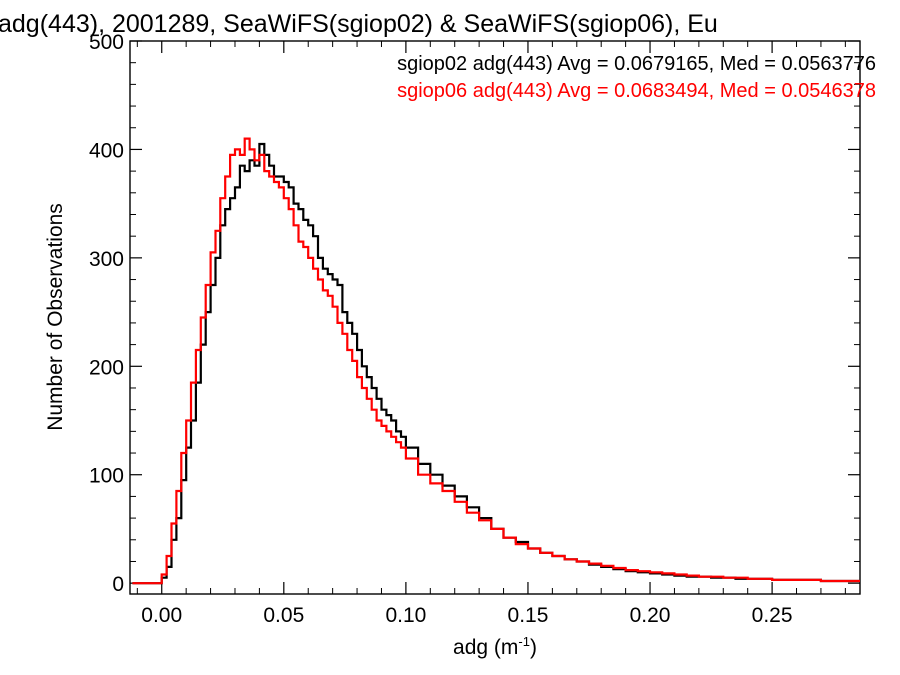 Image resolution: width=900 pixels, height=675 pixels. I want to click on y-tick-label: 100, so click(106, 476).